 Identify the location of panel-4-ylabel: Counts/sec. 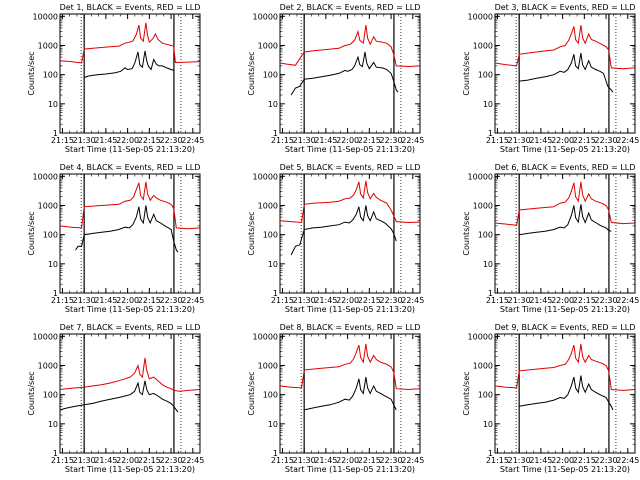
(31, 233).